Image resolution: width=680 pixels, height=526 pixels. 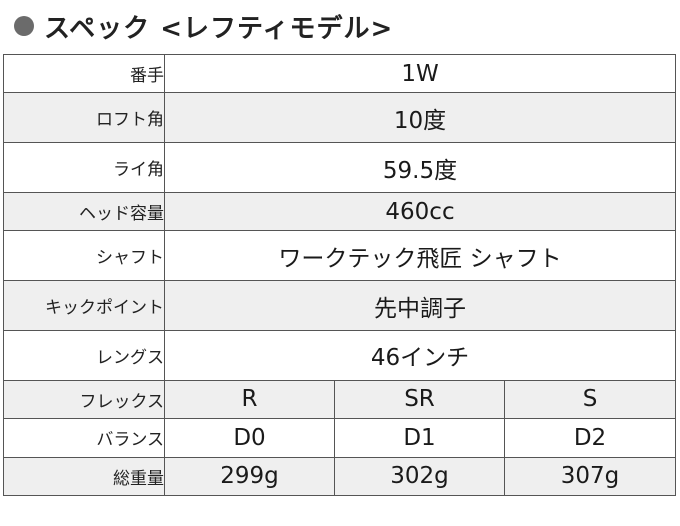 I want to click on spec-row-total-weight: 総重量 299g 302g 307g, so click(x=340, y=476).